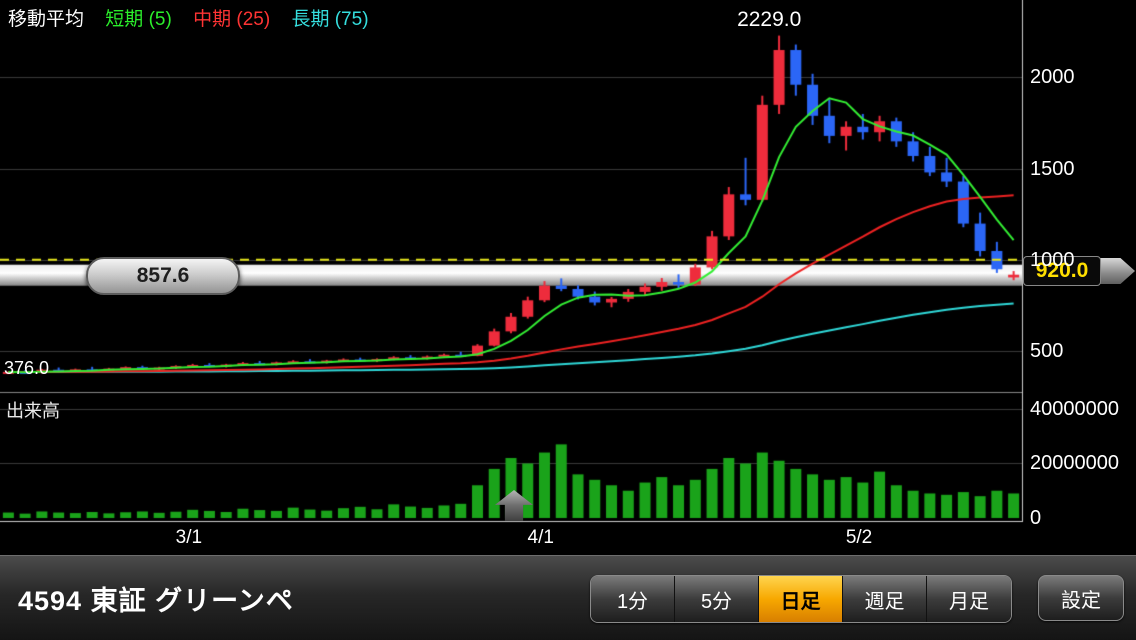  Describe the element at coordinates (1074, 463) in the screenshot. I see `volume-axis-label: 20000000` at that location.